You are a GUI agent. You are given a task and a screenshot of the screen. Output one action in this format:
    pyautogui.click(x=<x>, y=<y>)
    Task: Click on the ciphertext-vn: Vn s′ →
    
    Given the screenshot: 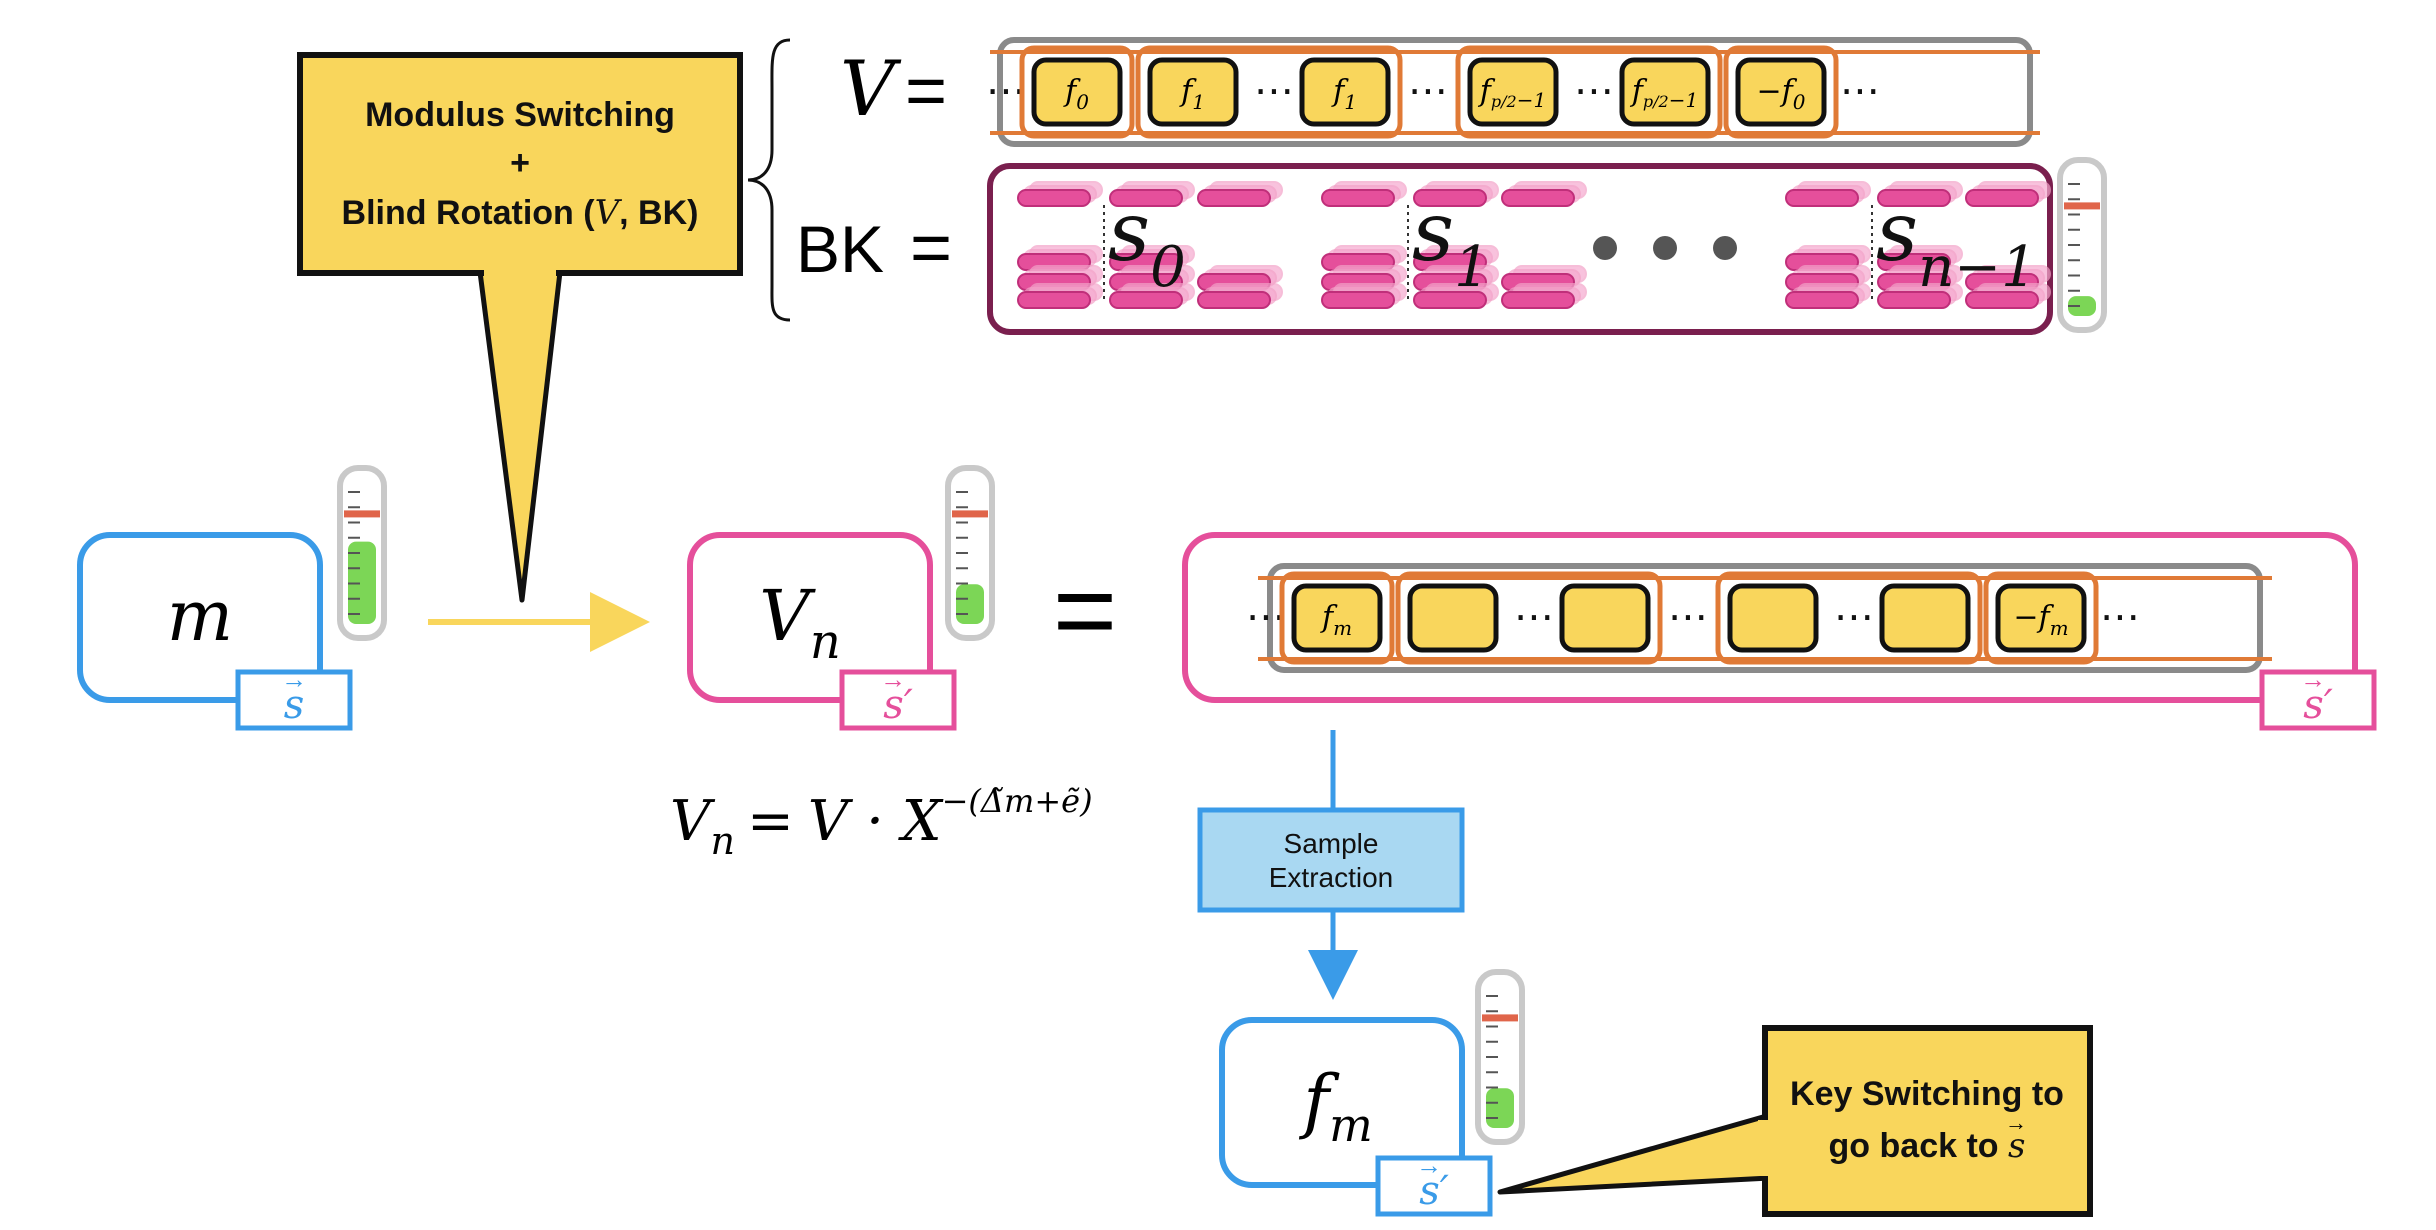 What is the action you would take?
    pyautogui.click(x=822, y=631)
    